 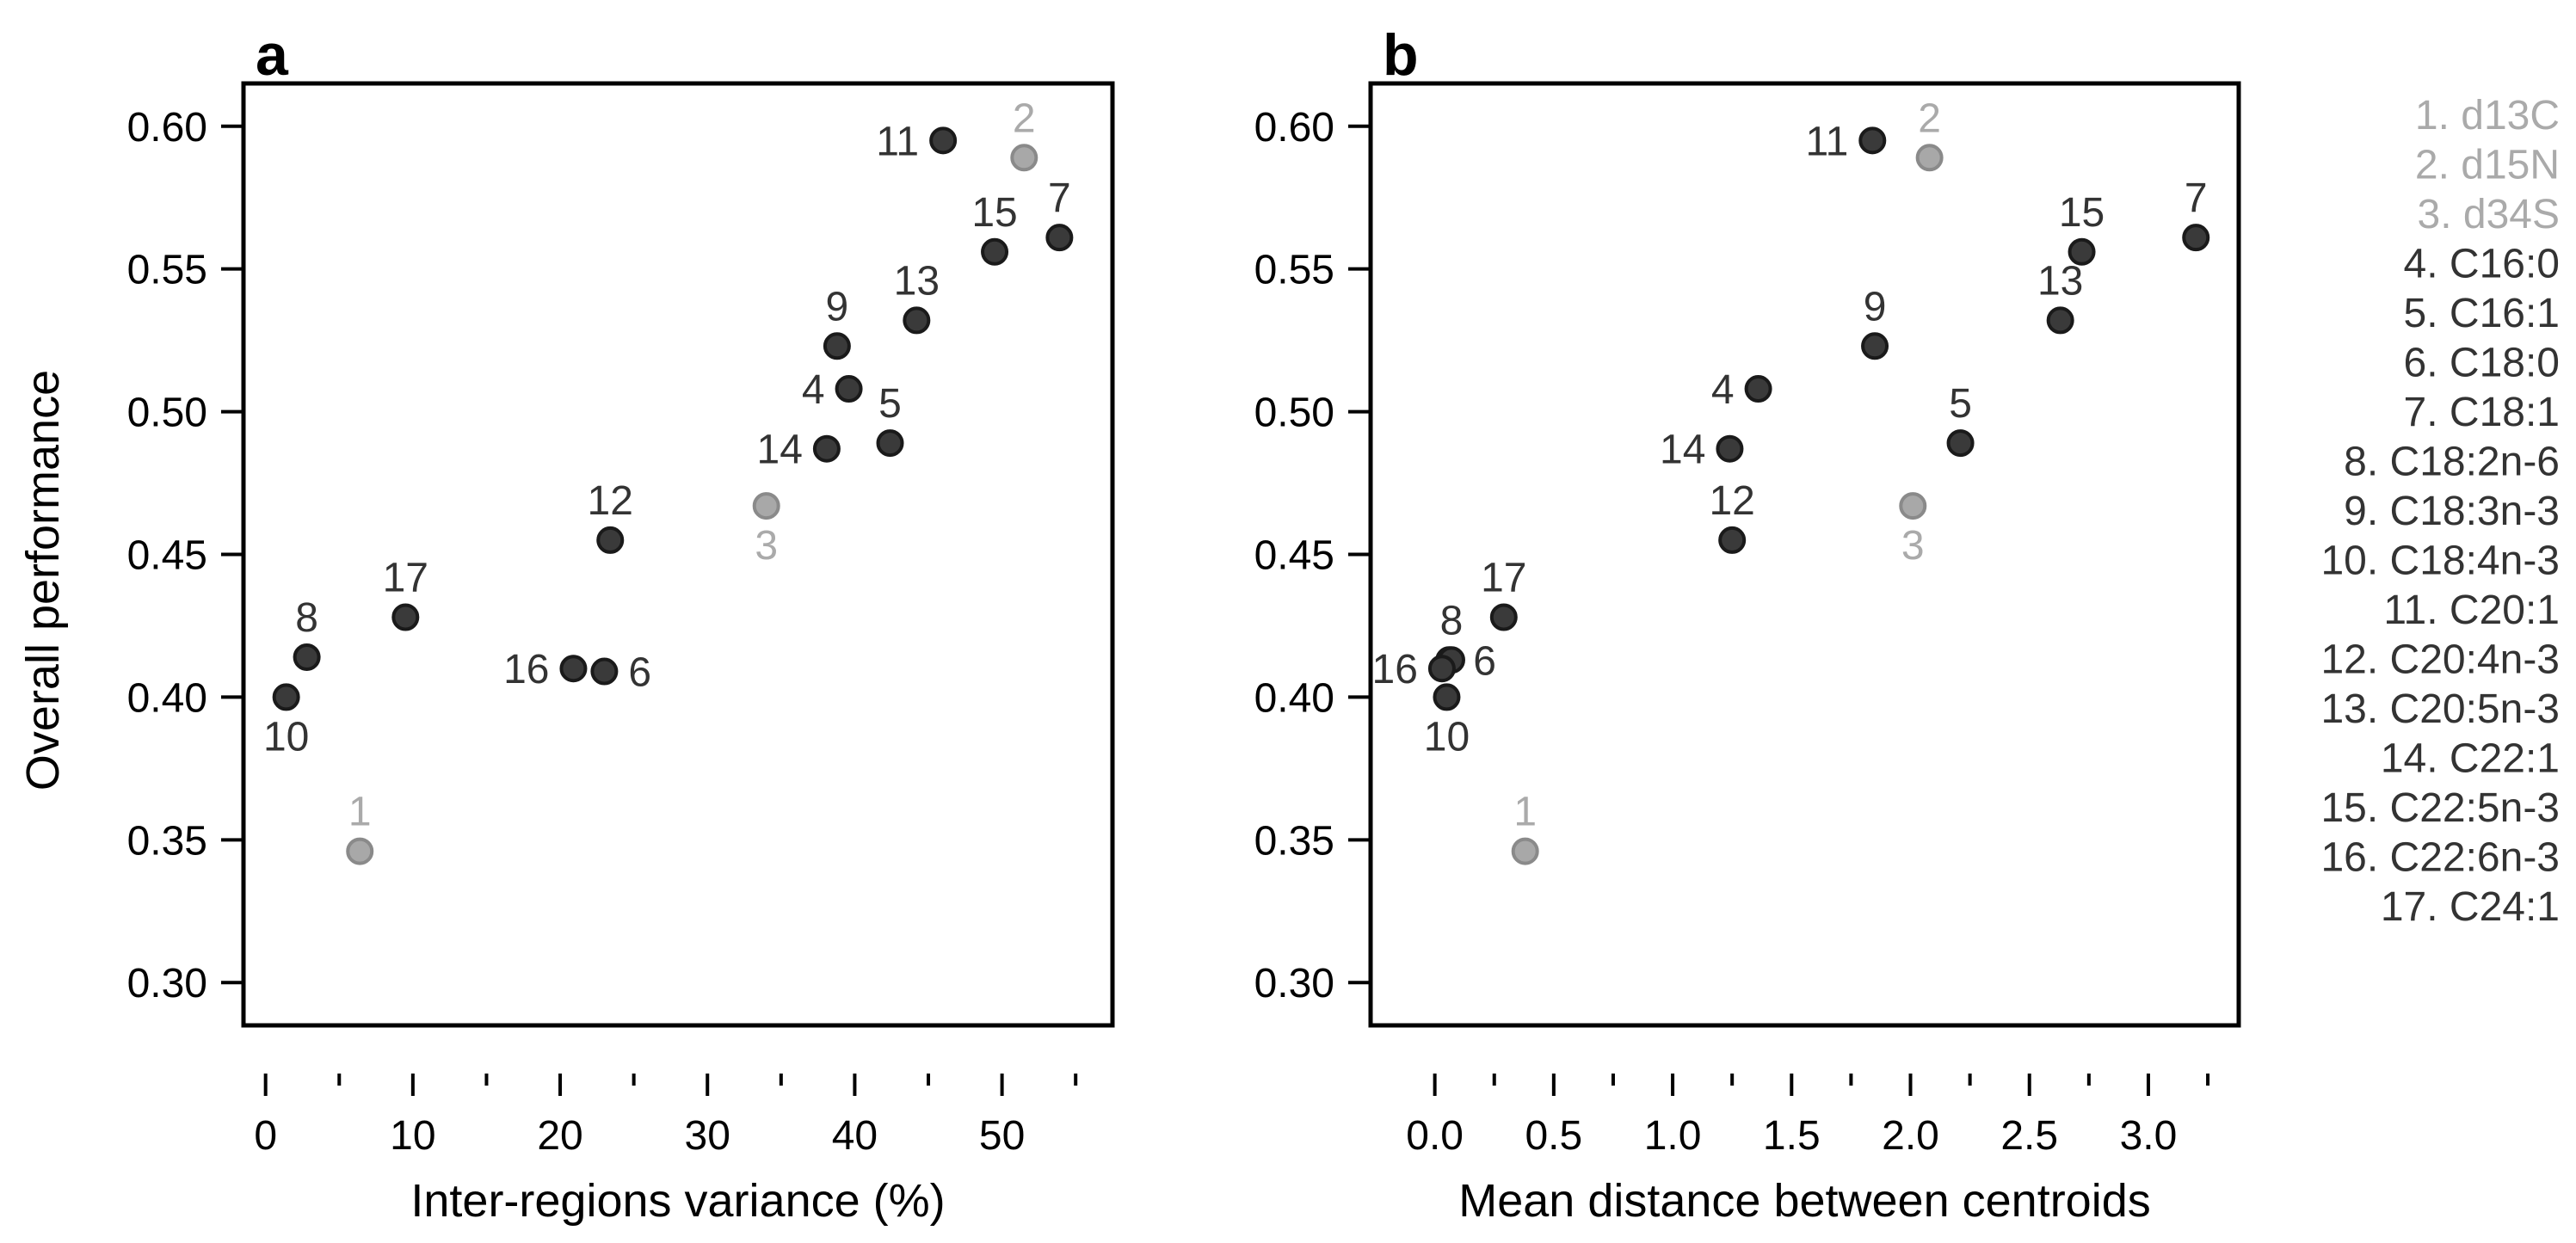 What do you see at coordinates (2470, 907) in the screenshot?
I see `legend-item: 17. C24:1` at bounding box center [2470, 907].